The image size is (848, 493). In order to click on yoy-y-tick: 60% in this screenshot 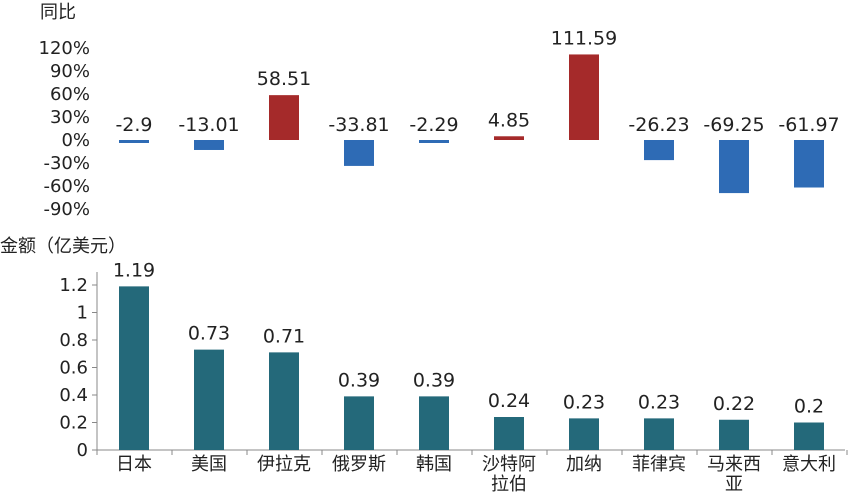, I will do `click(70, 94)`.